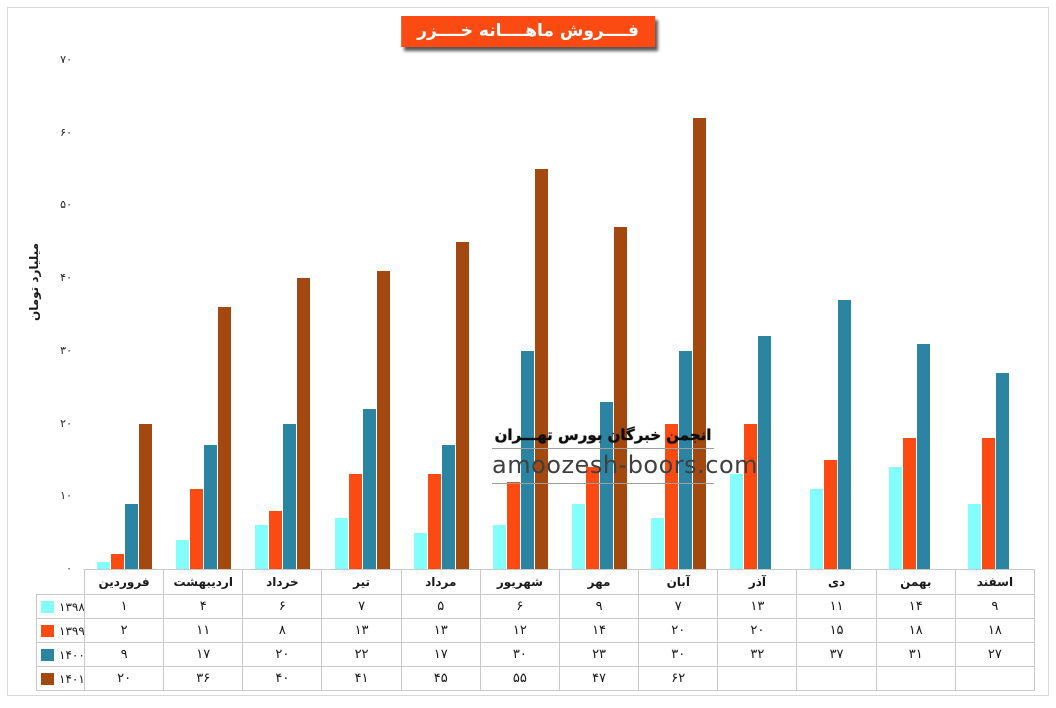 The image size is (1056, 708). Describe the element at coordinates (579, 536) in the screenshot. I see `bar-۱۳۹۸-مهر` at that location.